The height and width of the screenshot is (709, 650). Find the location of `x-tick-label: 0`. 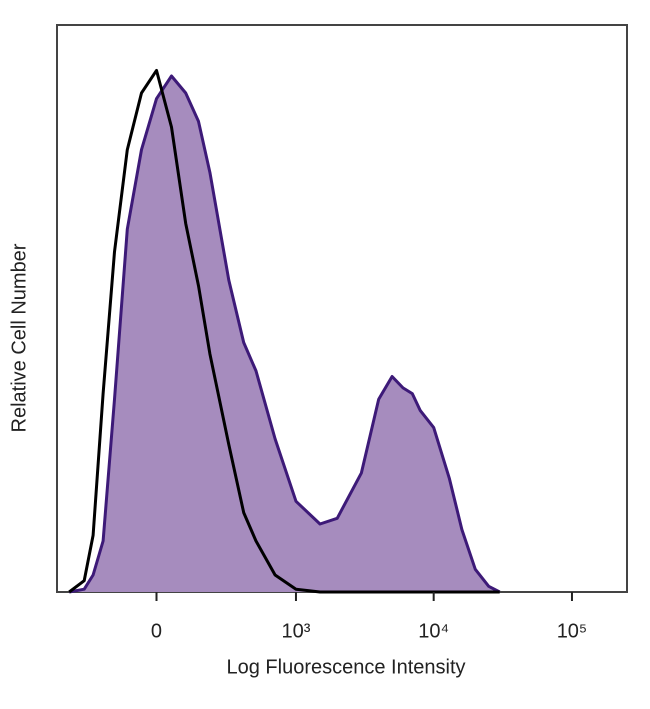

x-tick-label: 0 is located at coordinates (156, 631).